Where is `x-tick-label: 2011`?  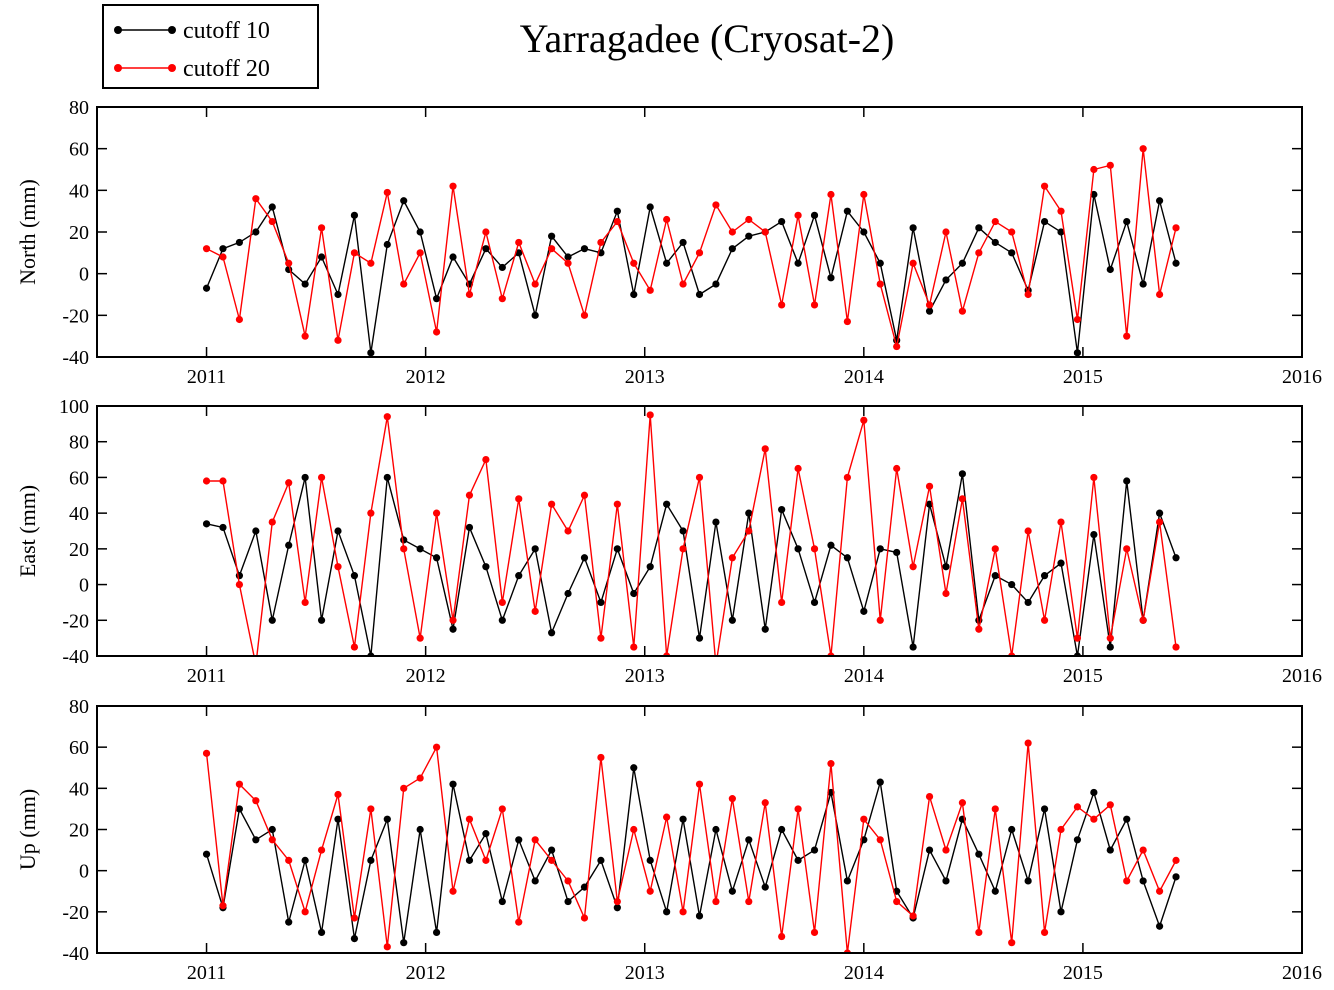
x-tick-label: 2011 is located at coordinates (206, 377).